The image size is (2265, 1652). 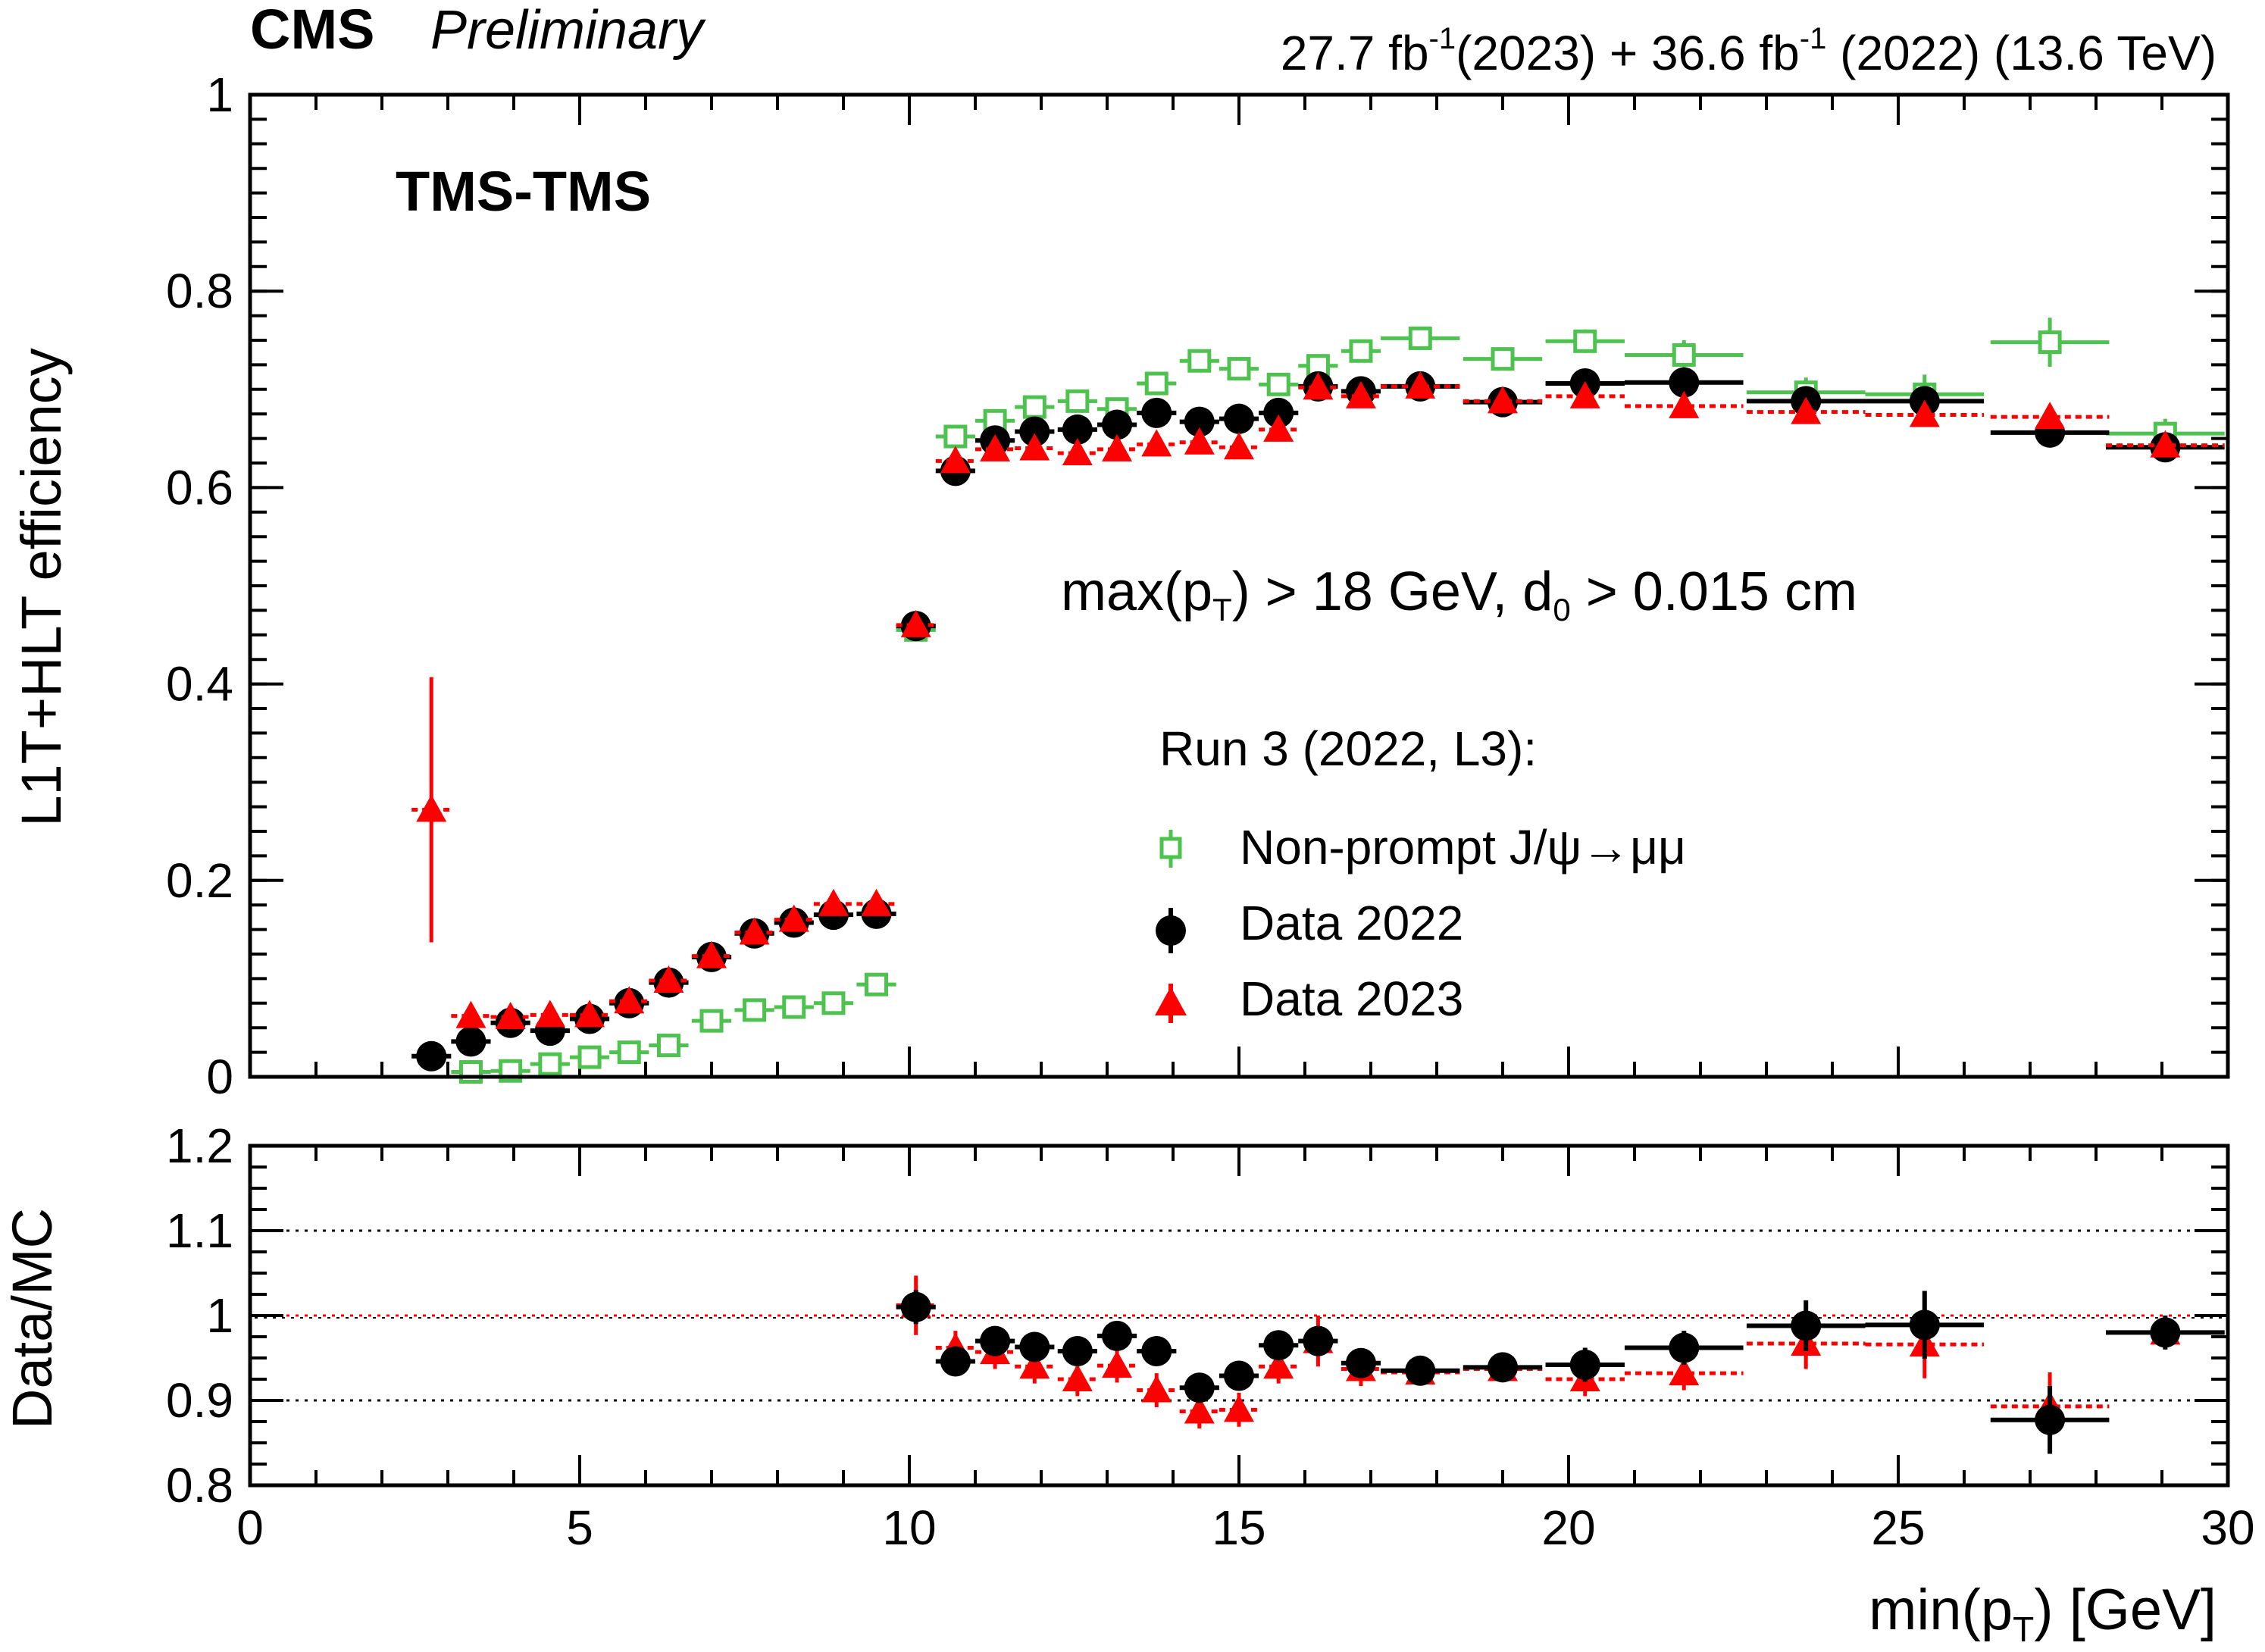 I want to click on selection-c: ) > 18 GeV, d, so click(x=1392, y=592).